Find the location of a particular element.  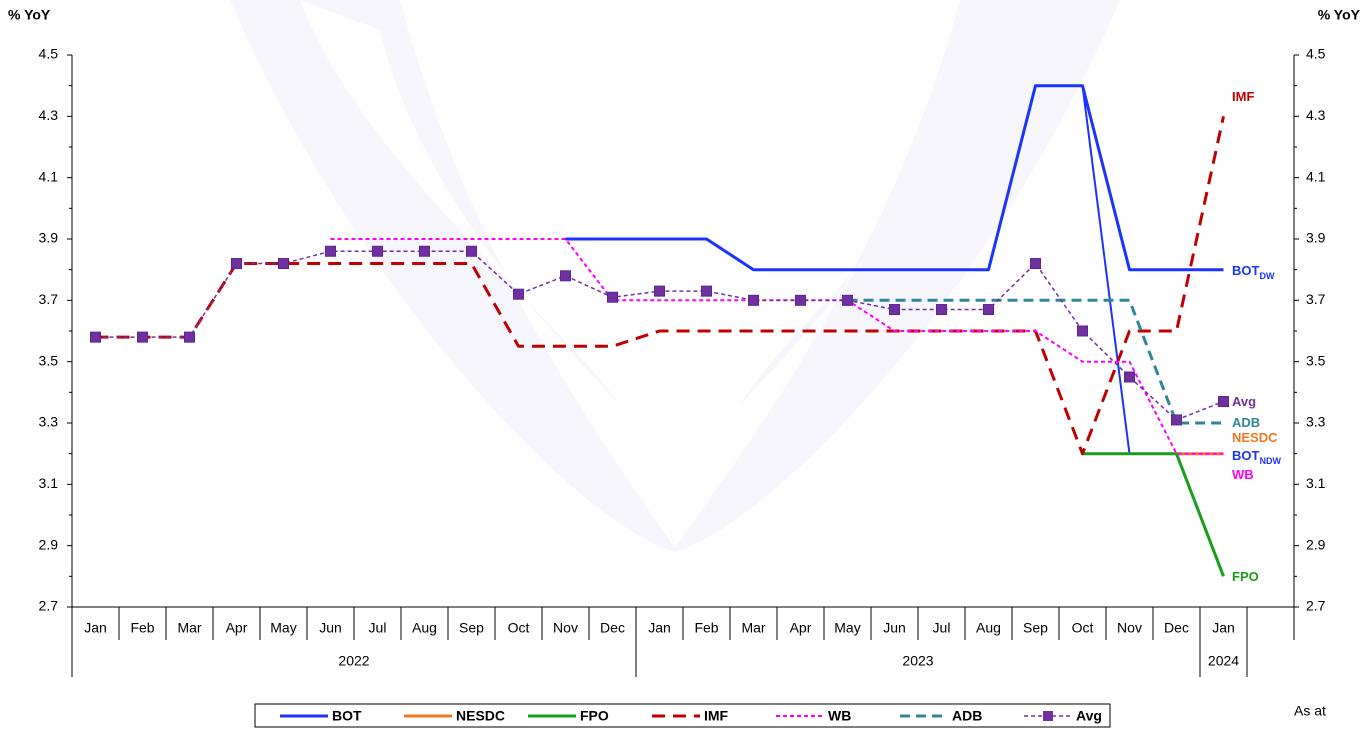

legend-label: NESDC is located at coordinates (480, 716).